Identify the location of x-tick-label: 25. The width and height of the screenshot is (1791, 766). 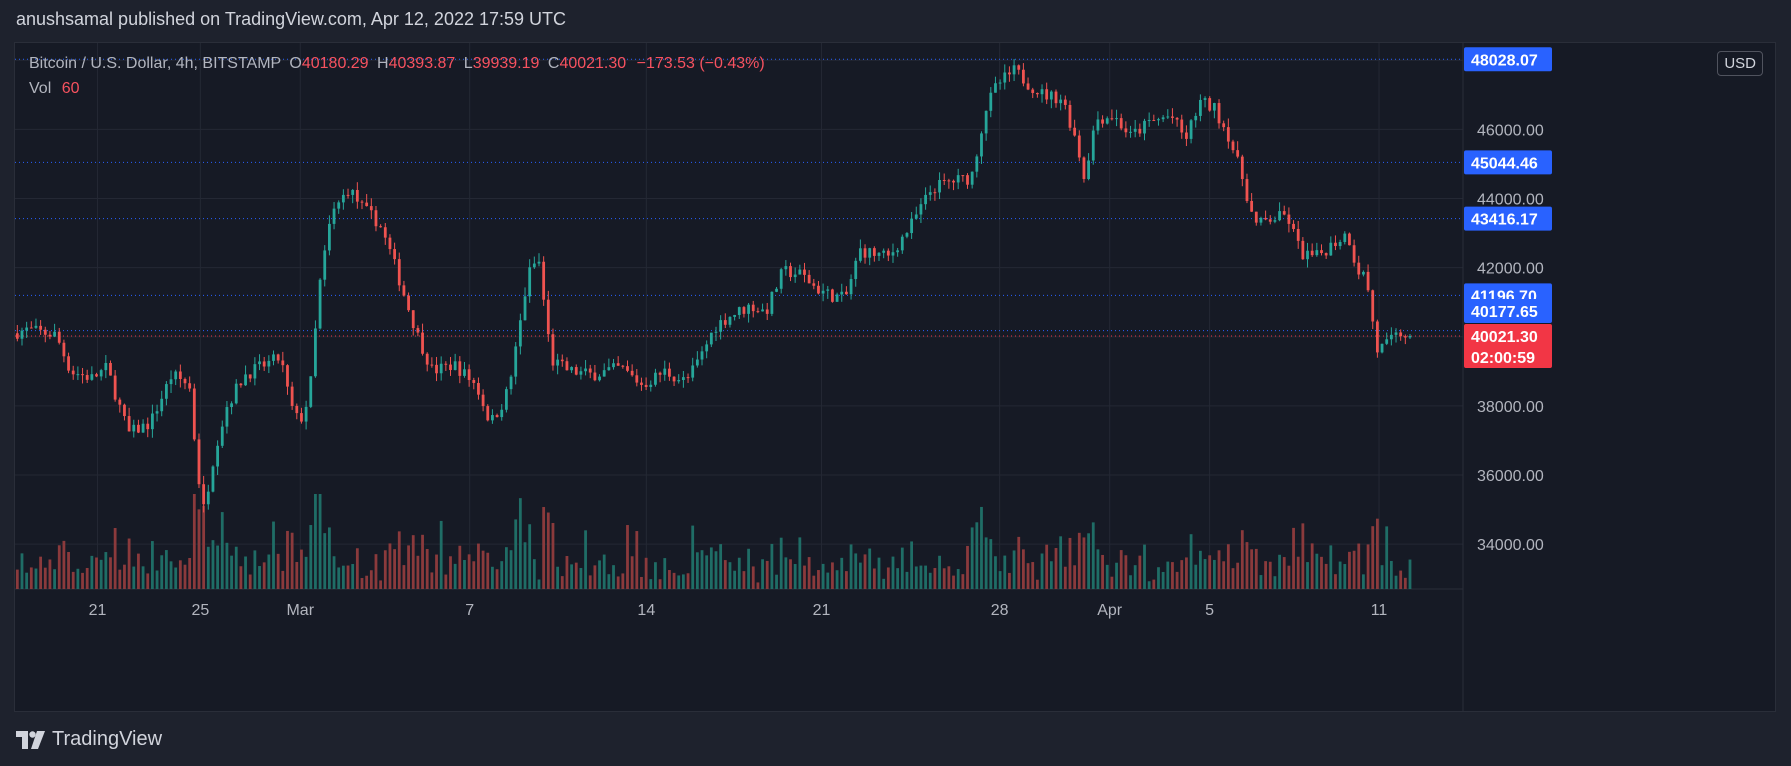
(200, 610).